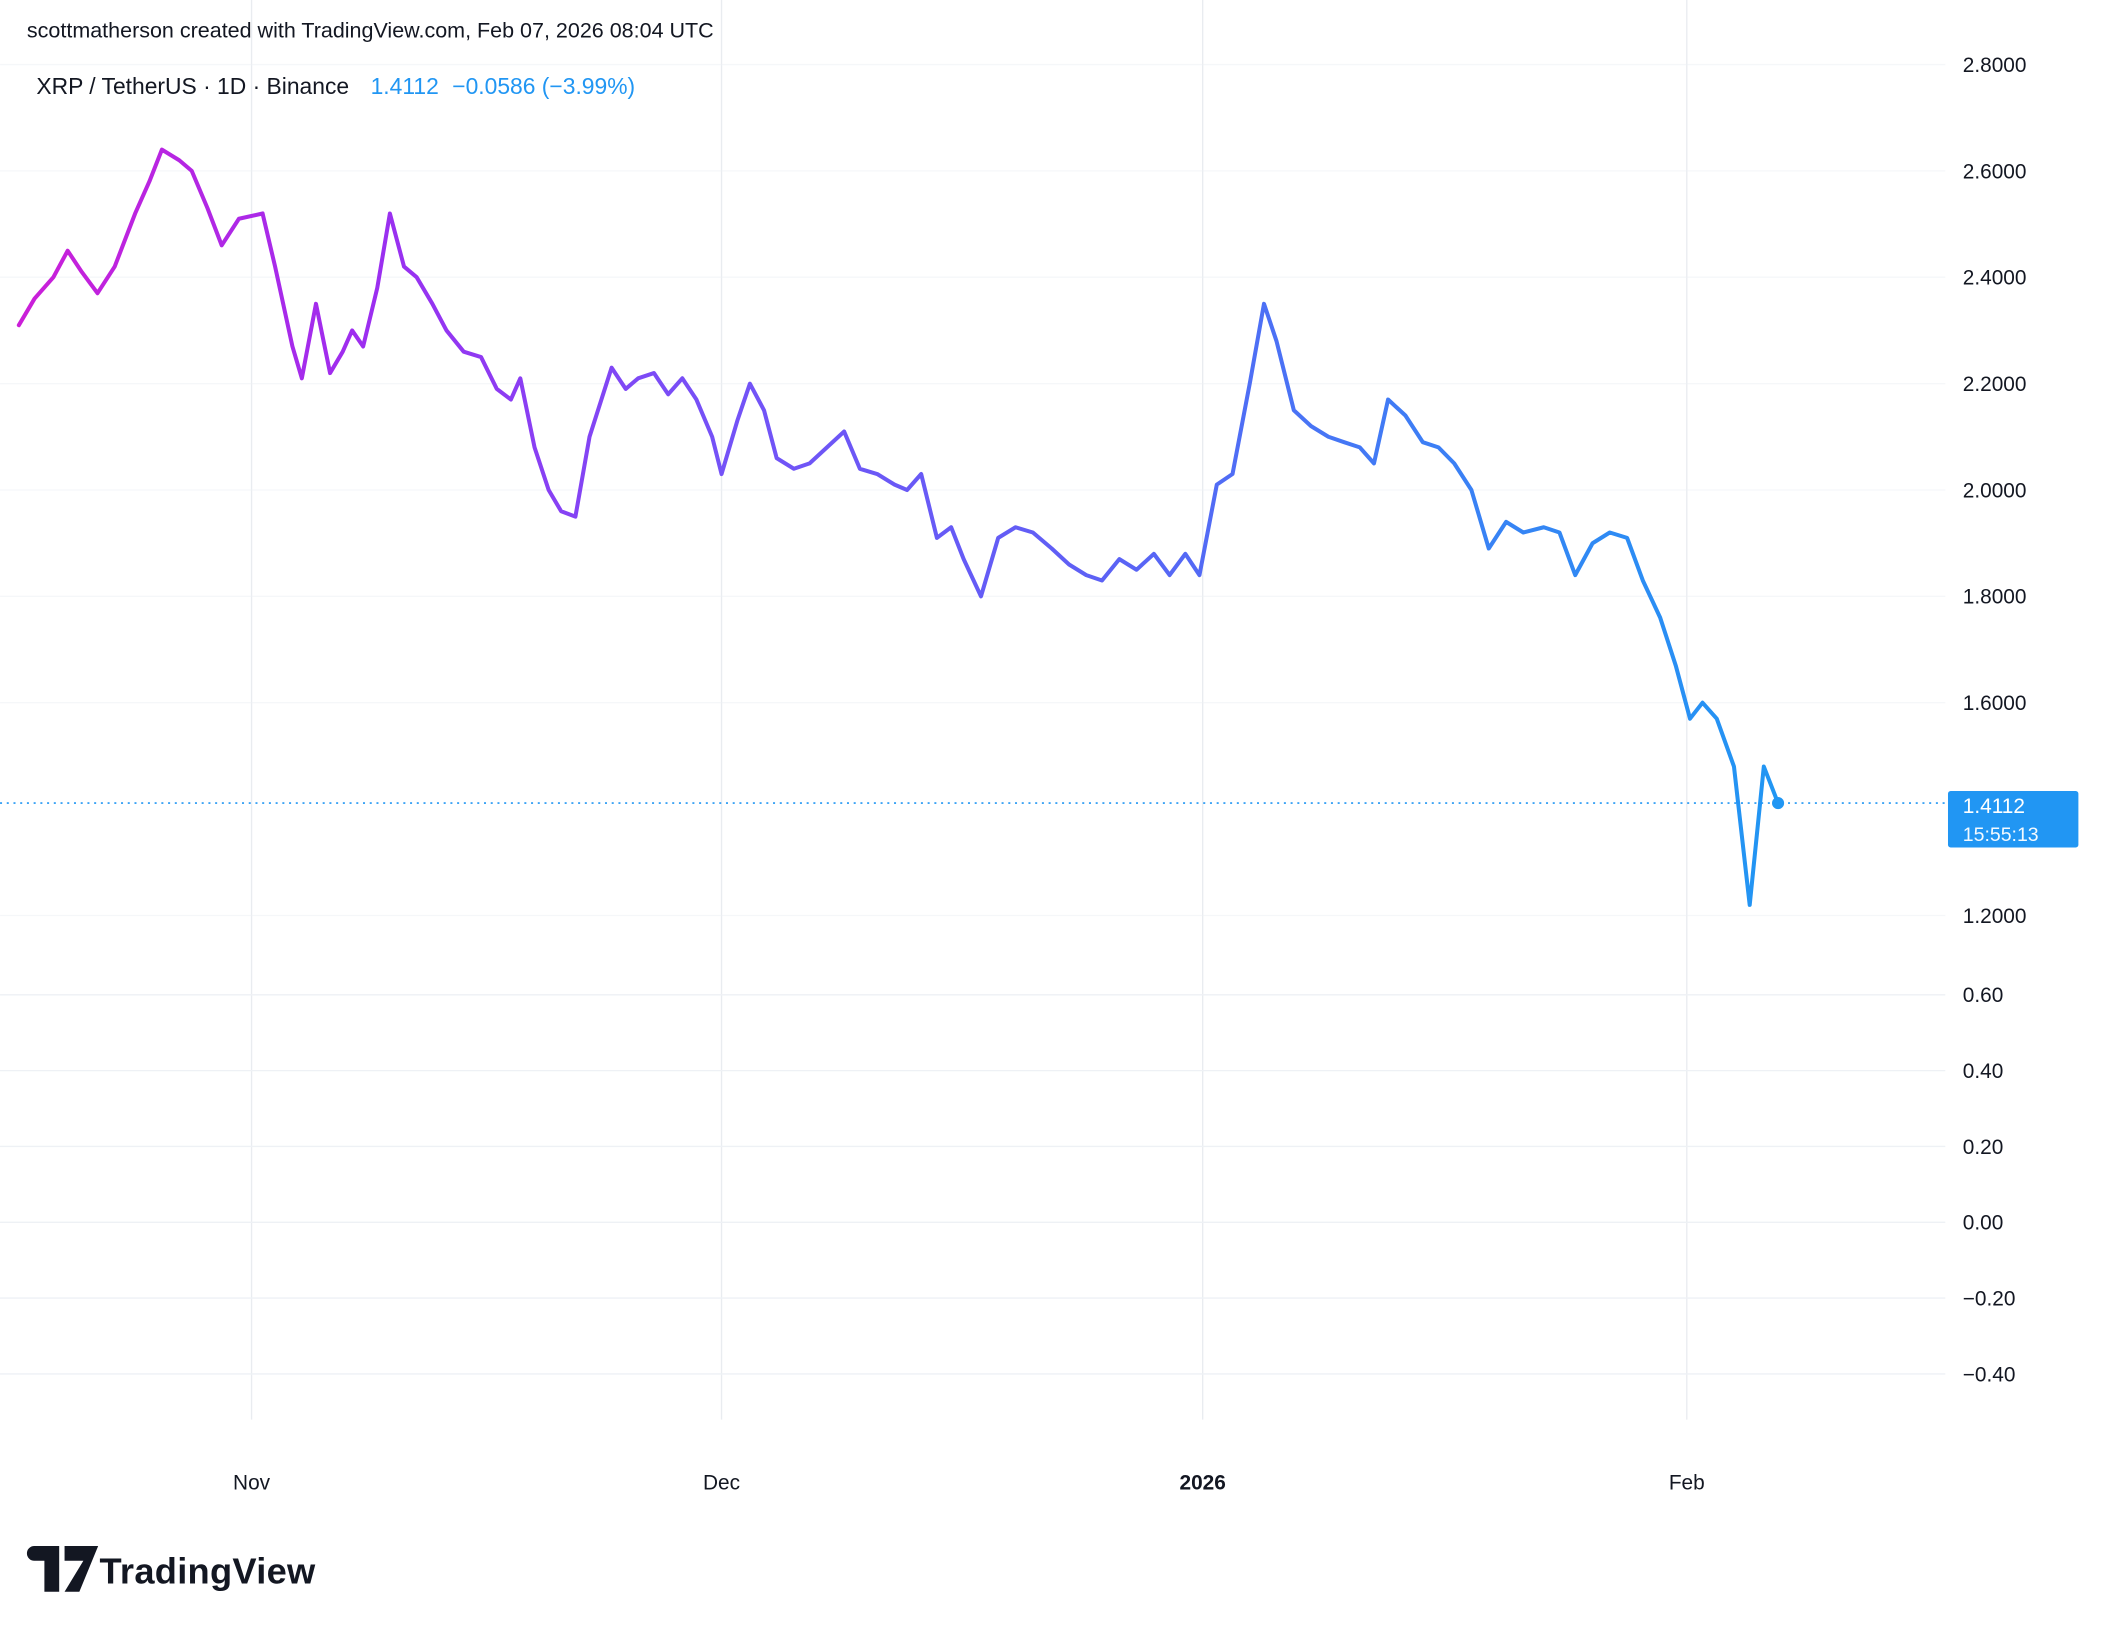  I want to click on time-axis-label: 2026, so click(1203, 1483).